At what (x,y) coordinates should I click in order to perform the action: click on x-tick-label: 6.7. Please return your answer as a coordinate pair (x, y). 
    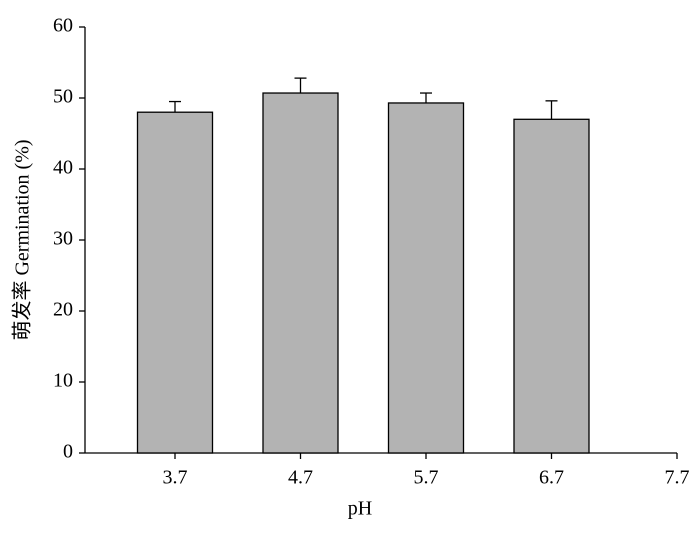
    Looking at the image, I should click on (551, 478).